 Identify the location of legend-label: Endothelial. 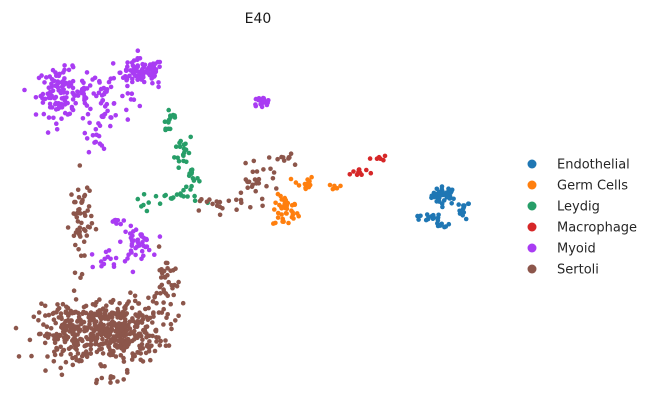
(593, 165).